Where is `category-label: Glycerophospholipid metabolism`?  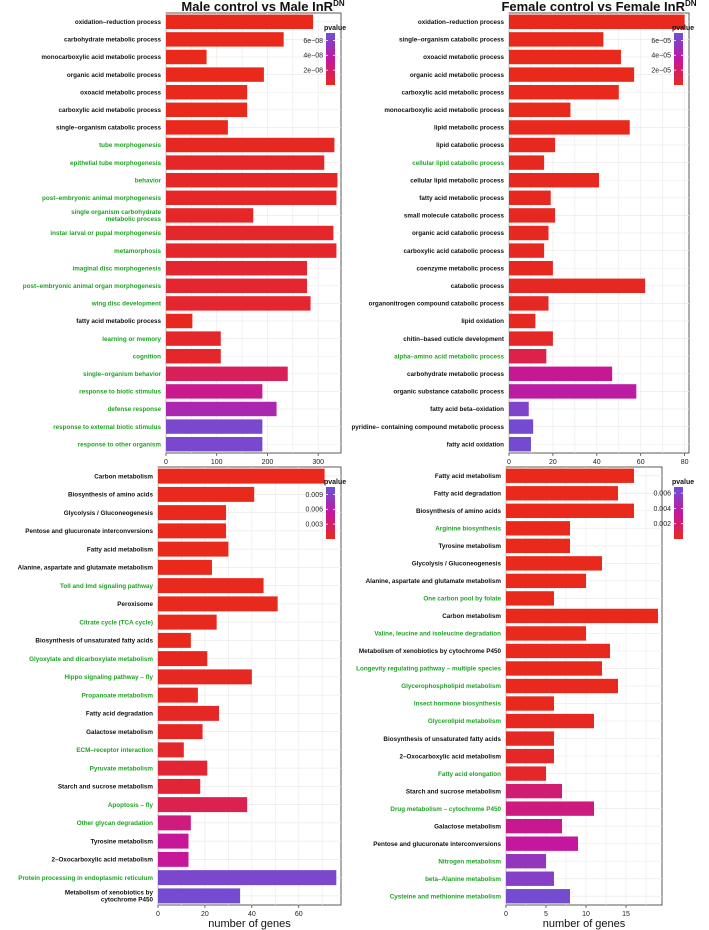
category-label: Glycerophospholipid metabolism is located at coordinates (451, 686).